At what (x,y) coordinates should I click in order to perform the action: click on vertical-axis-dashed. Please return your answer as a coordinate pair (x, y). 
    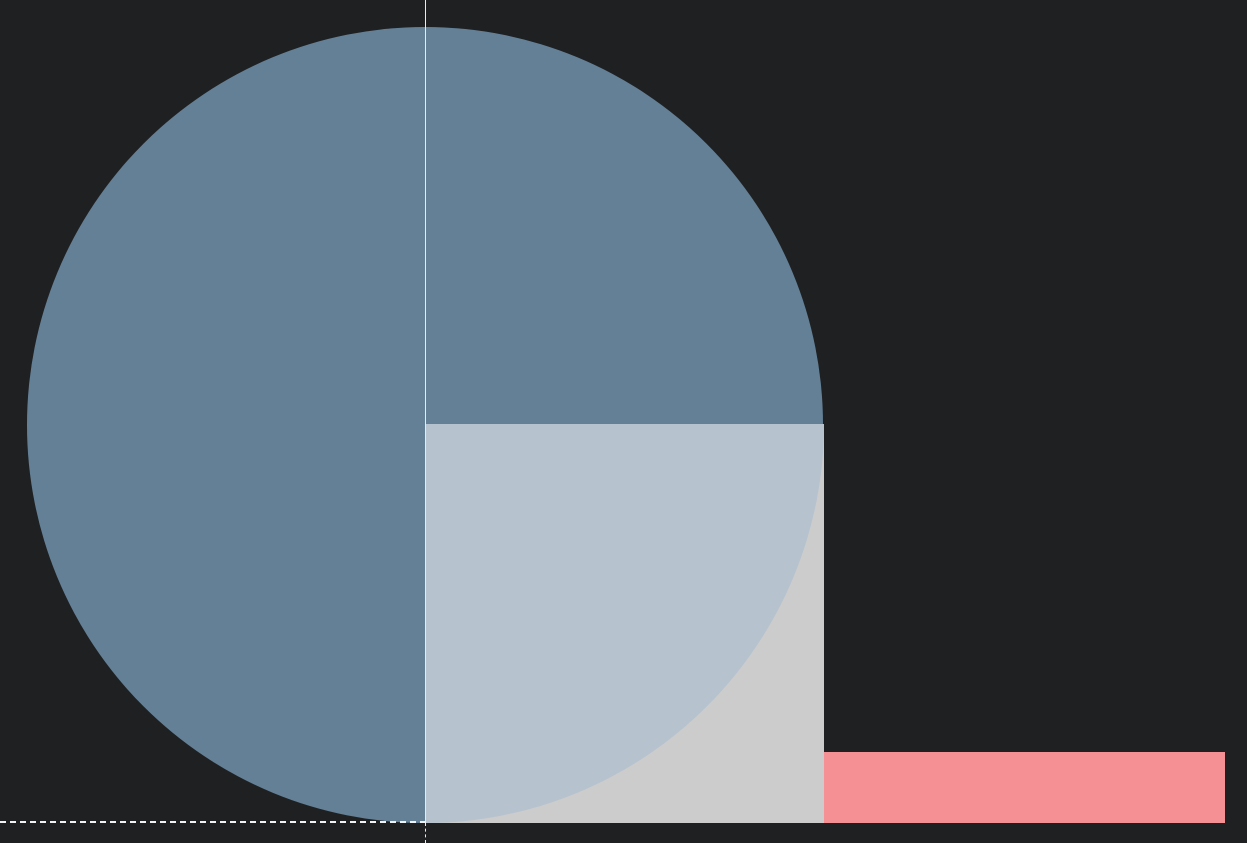
    Looking at the image, I should click on (425, 833).